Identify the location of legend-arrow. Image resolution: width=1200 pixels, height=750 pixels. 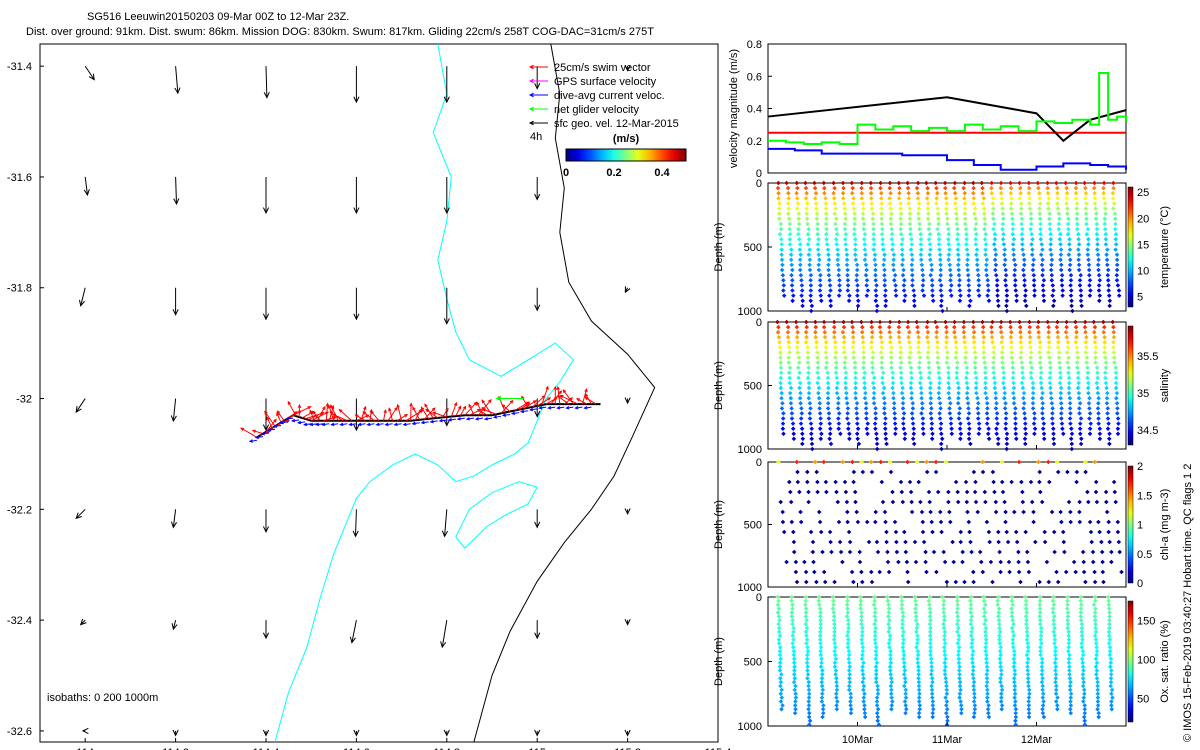
(538, 109).